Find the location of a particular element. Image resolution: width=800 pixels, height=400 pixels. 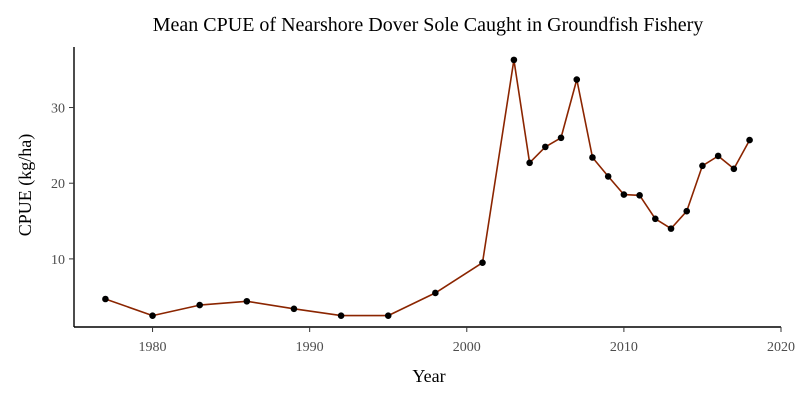

y-tick-label: 30 is located at coordinates (58, 109).